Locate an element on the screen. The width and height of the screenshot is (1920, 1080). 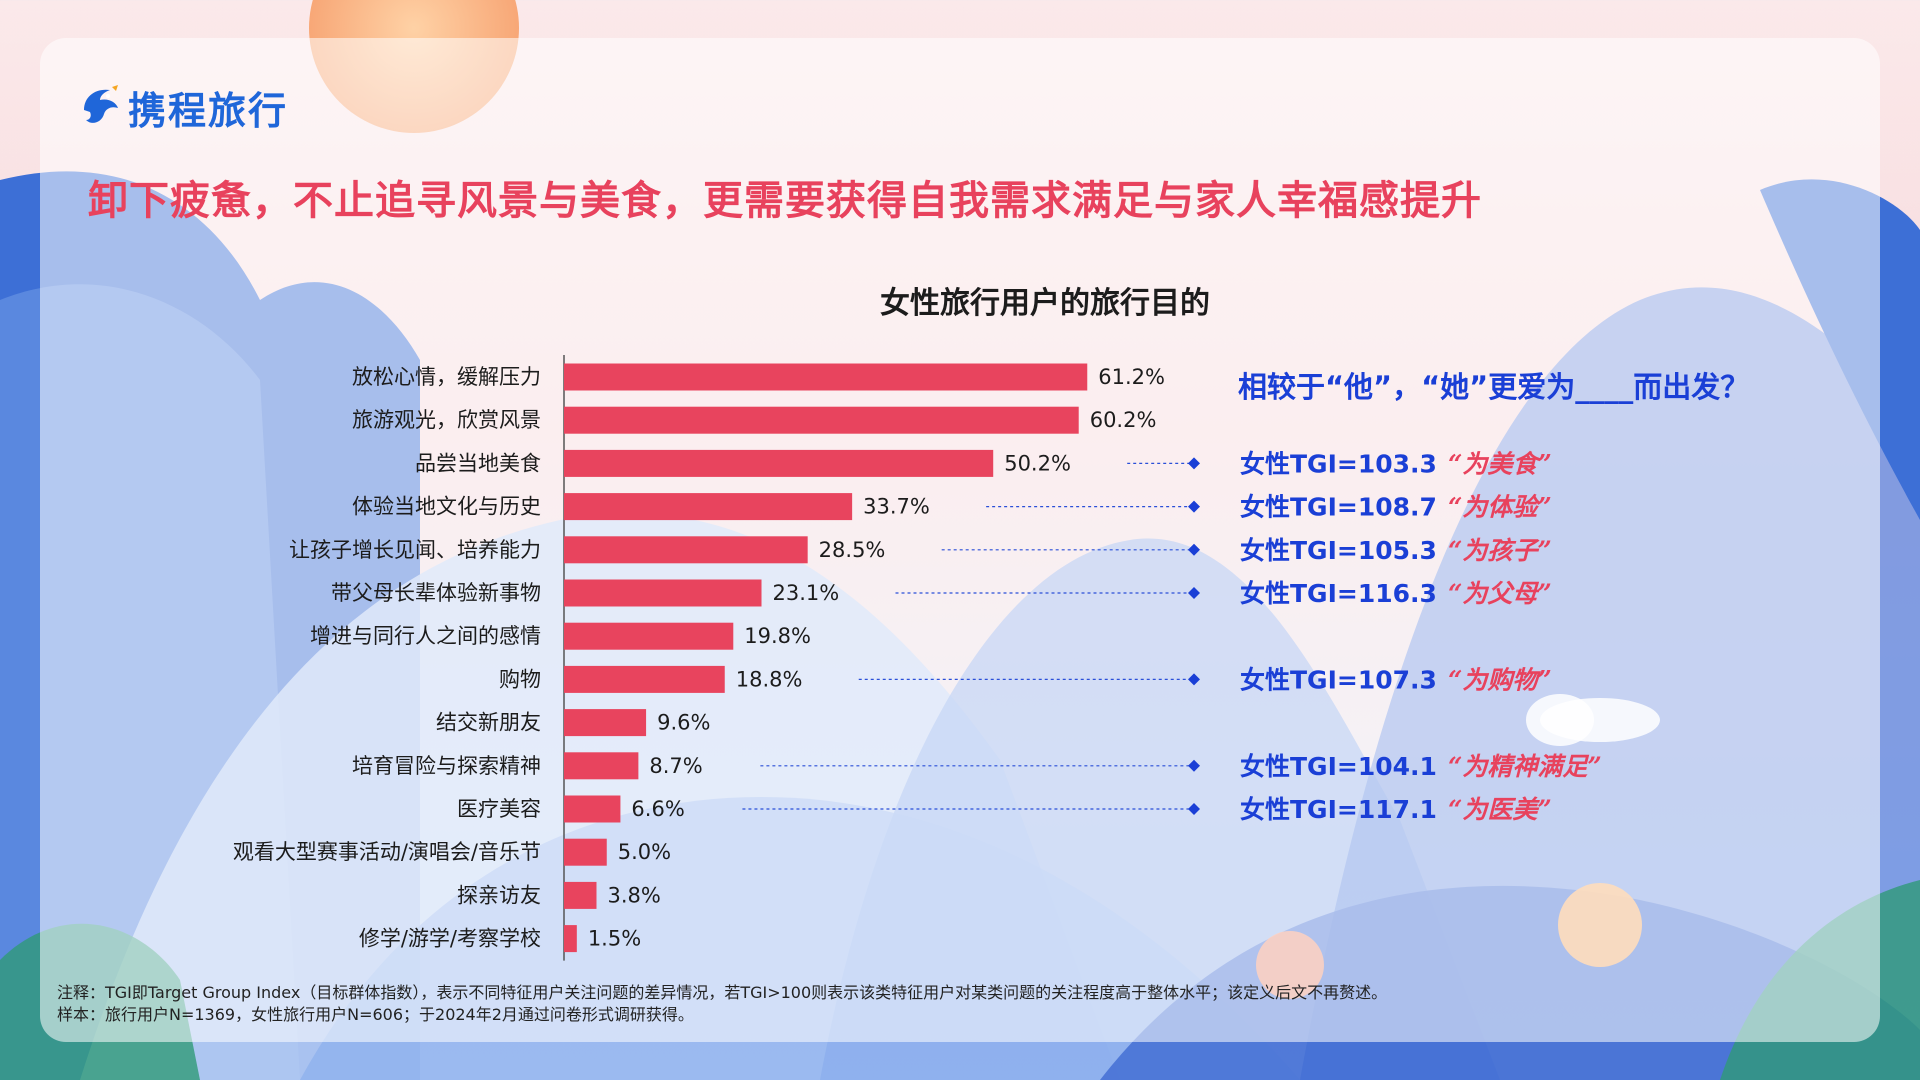
value-label-7: 18.8% is located at coordinates (769, 679).